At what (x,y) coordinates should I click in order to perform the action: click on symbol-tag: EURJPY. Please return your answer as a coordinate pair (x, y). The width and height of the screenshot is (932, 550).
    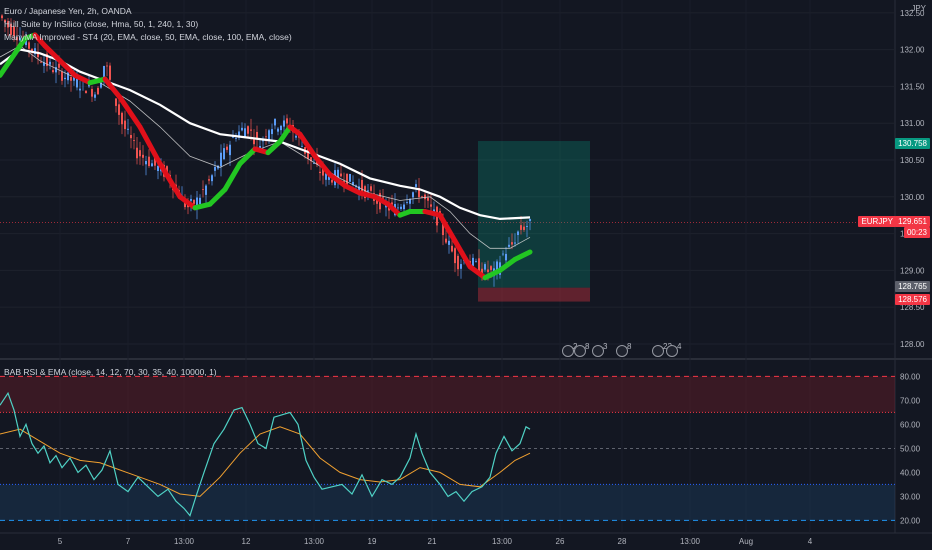
    Looking at the image, I should click on (877, 221).